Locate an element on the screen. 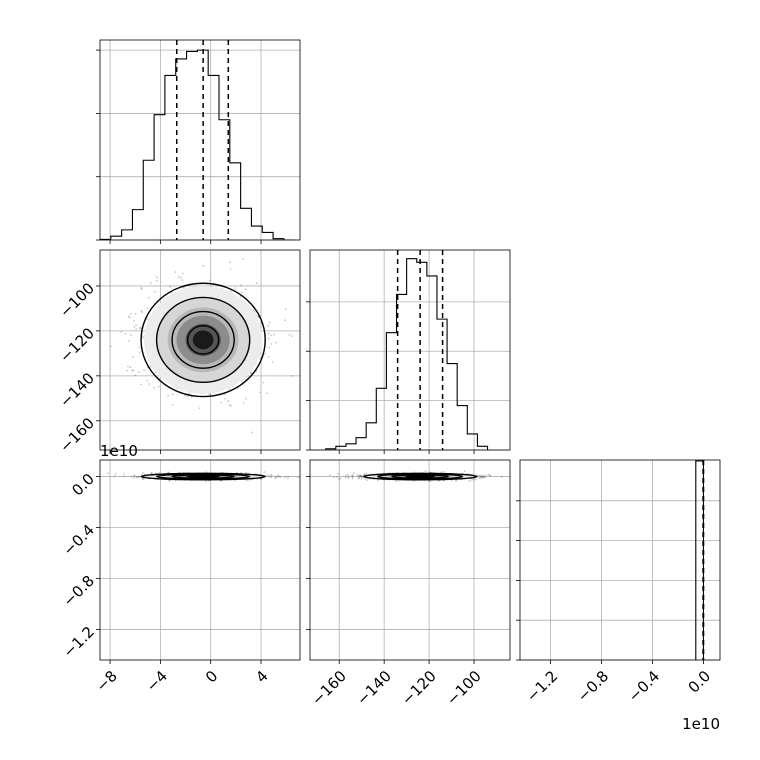  x-tick-label: 4 is located at coordinates (261, 676).